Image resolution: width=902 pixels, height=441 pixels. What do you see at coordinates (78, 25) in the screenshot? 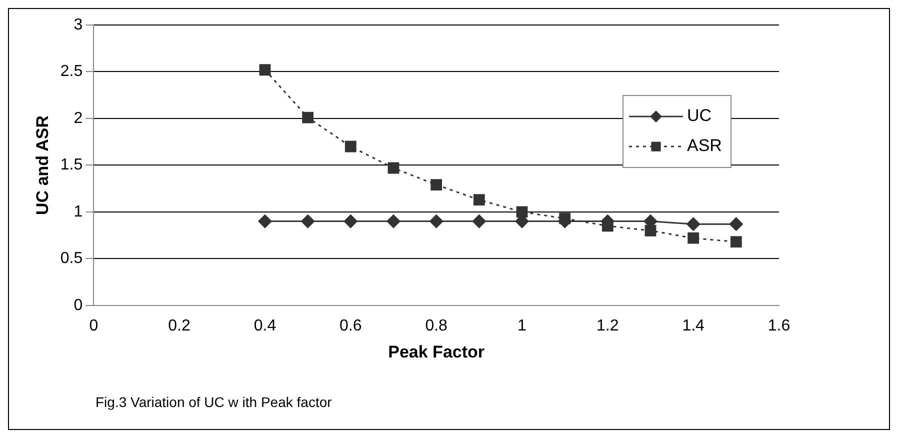
I see `y-tick-label: 3` at bounding box center [78, 25].